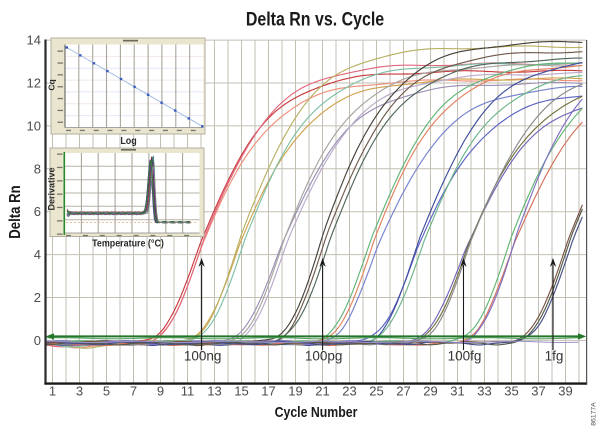  Describe the element at coordinates (565, 391) in the screenshot. I see `svg-text: 39` at that location.